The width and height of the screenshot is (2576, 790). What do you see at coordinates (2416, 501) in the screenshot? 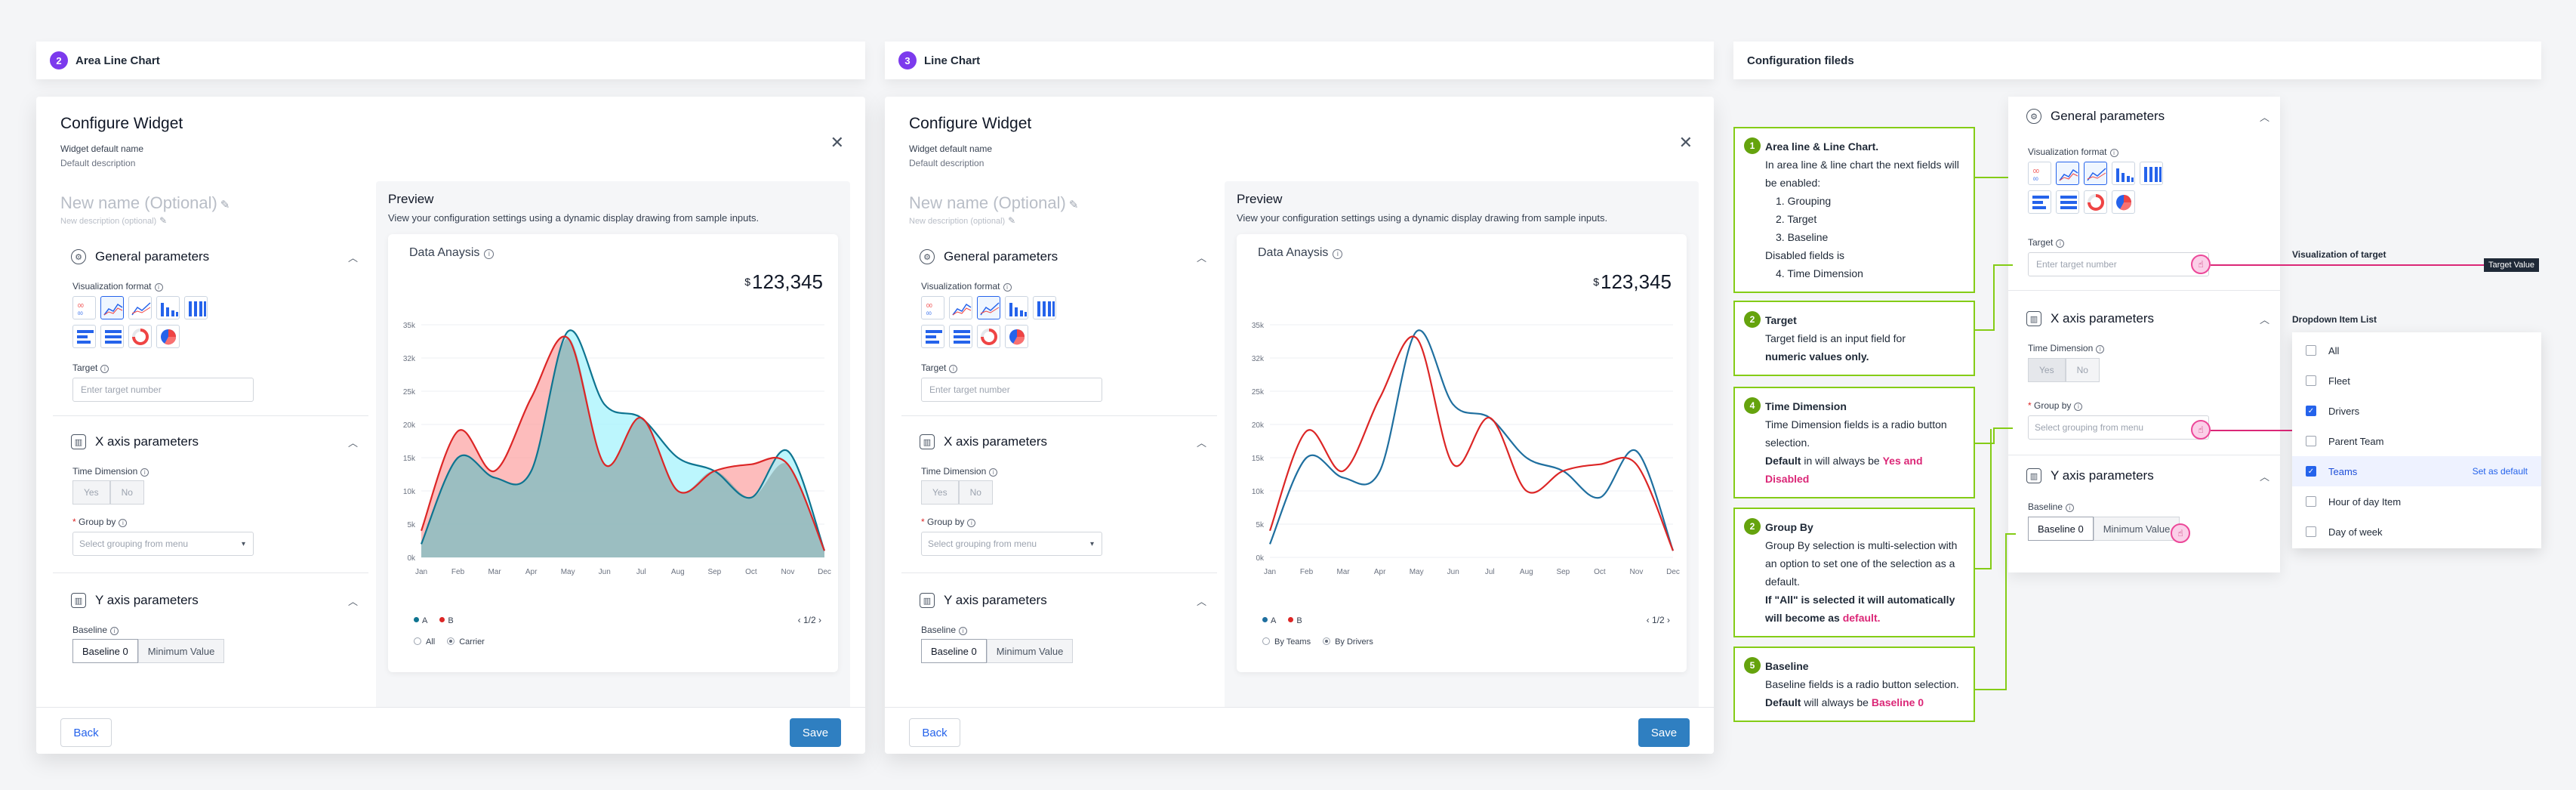
I see `dropdown-item: Hour of day Item` at bounding box center [2416, 501].